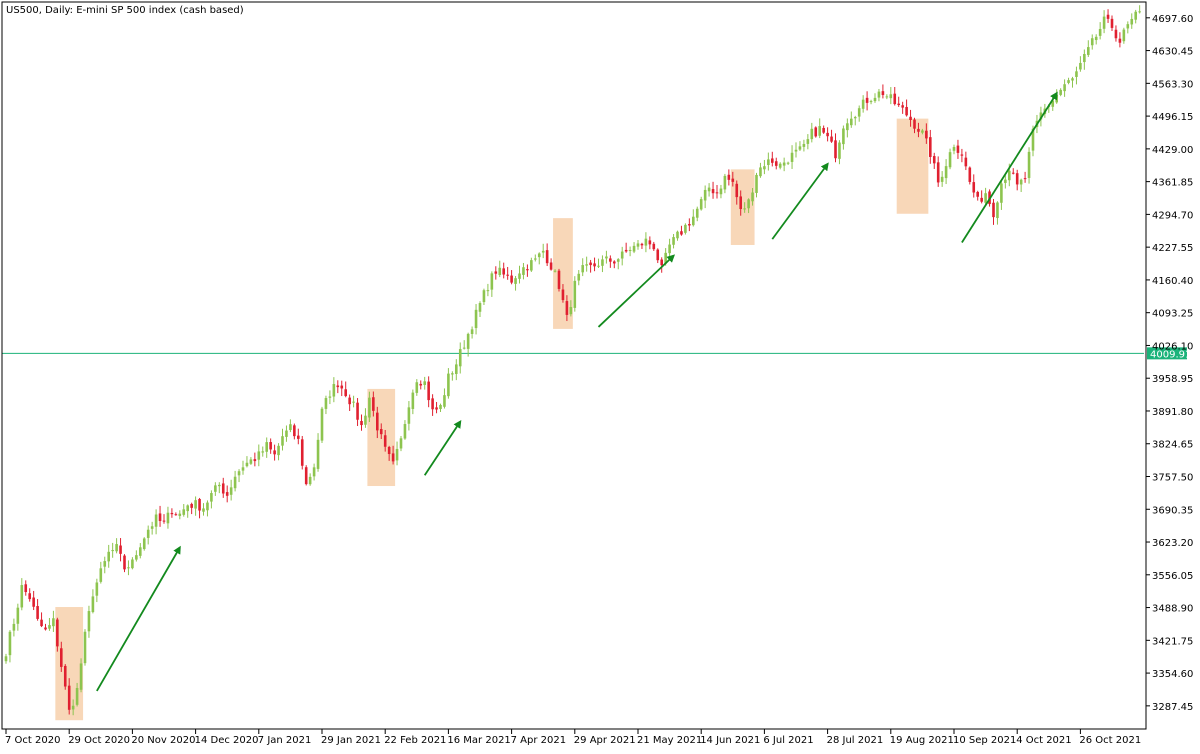 Image resolution: width=1200 pixels, height=754 pixels. I want to click on y-tick-label: 4093.25, so click(1172, 314).